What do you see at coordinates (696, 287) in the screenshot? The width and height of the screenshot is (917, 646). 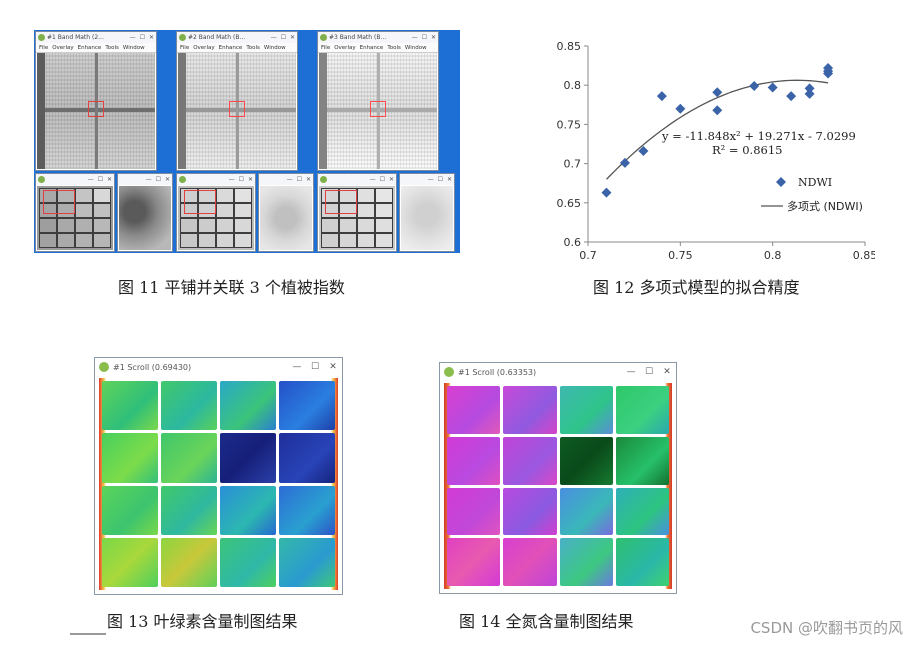 I see `fig12-caption: 图 12 多项式模型的拟合精度` at bounding box center [696, 287].